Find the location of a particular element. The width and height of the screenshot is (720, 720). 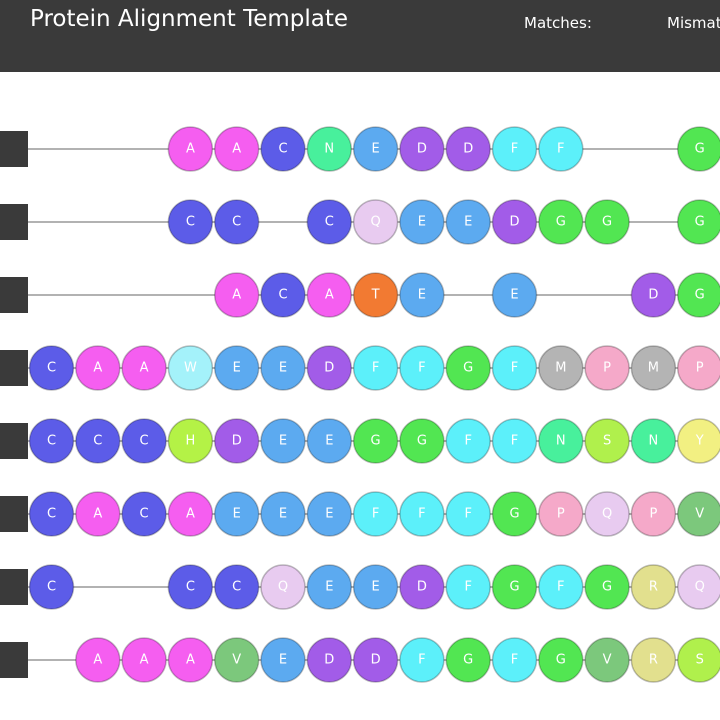

mismatches-label: Mismatches: is located at coordinates (693, 23).